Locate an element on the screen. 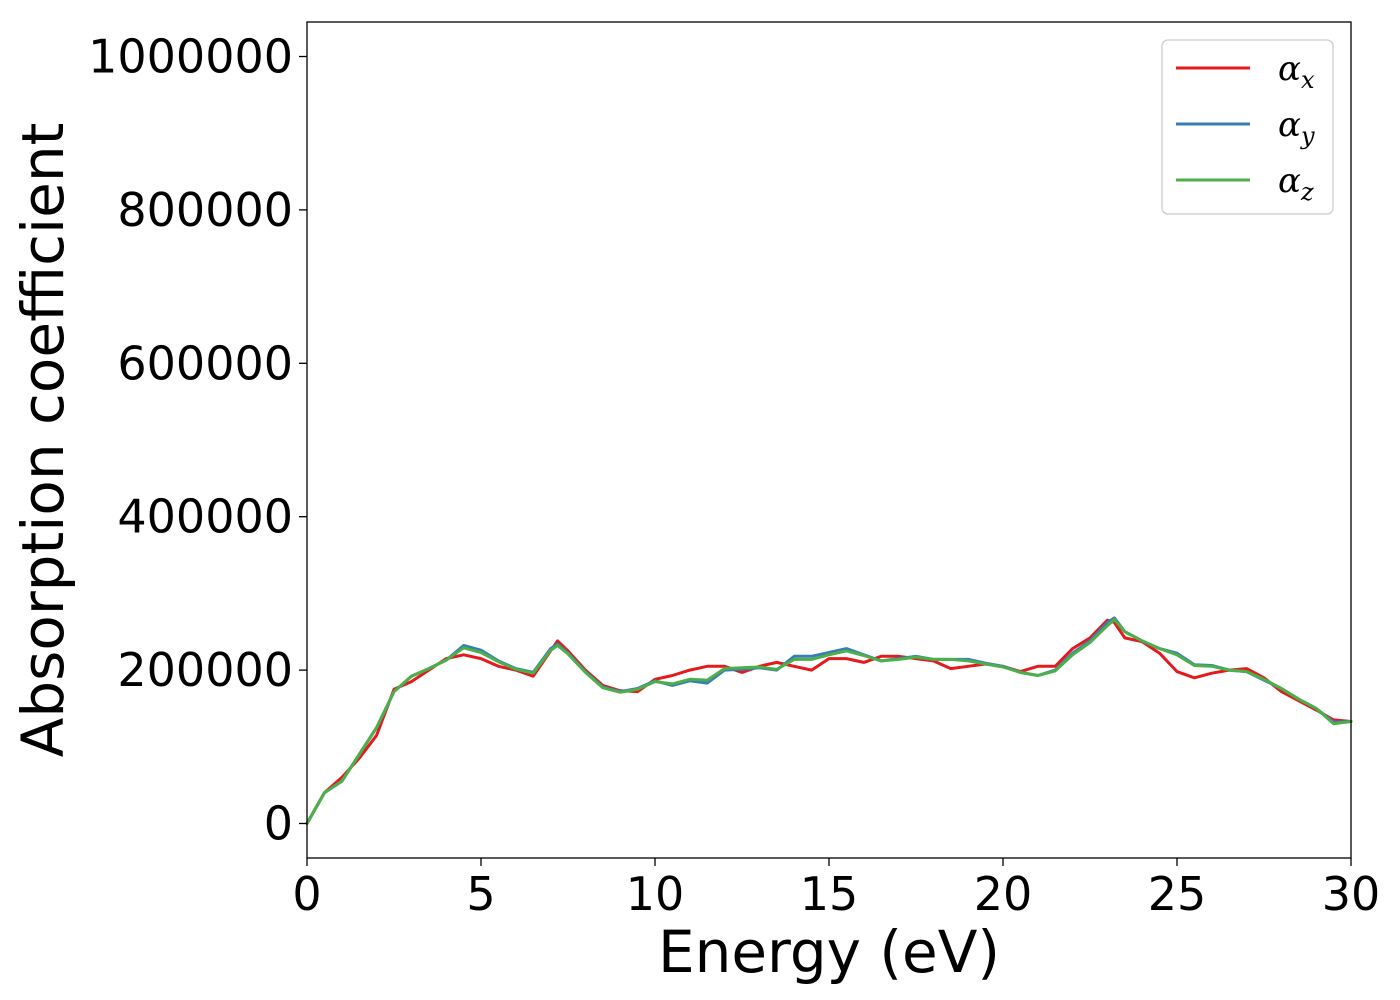 The height and width of the screenshot is (1000, 1400). x-tick-label-3: 15 is located at coordinates (829, 894).